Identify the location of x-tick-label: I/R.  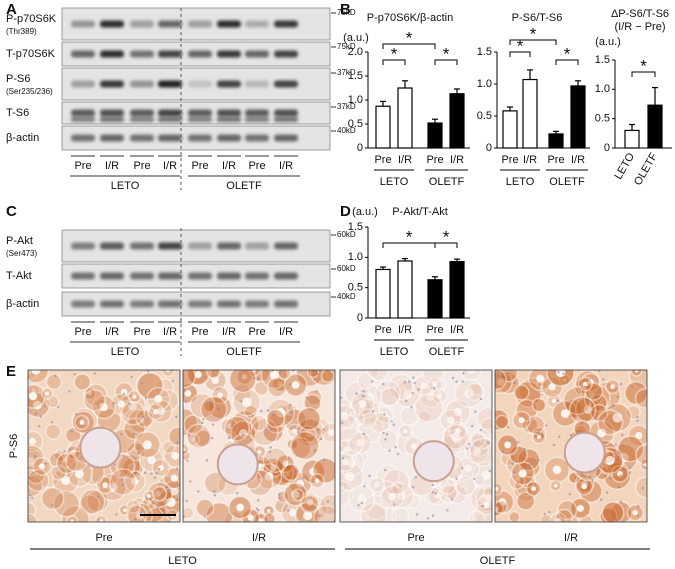
(405, 330).